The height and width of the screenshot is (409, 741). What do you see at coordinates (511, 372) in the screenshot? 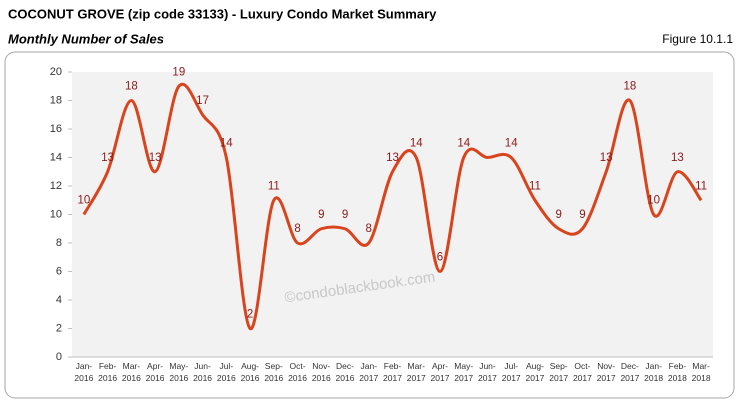
I see `x-tick-label: Jul-2017` at bounding box center [511, 372].